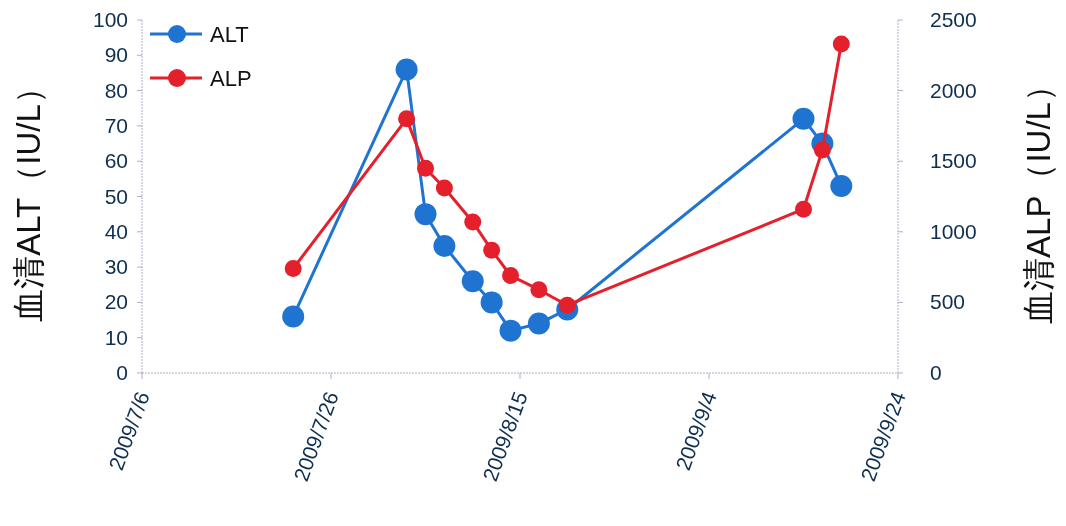 Image resolution: width=1066 pixels, height=526 pixels. Describe the element at coordinates (116, 125) in the screenshot. I see `y-tick-label: 70` at that location.